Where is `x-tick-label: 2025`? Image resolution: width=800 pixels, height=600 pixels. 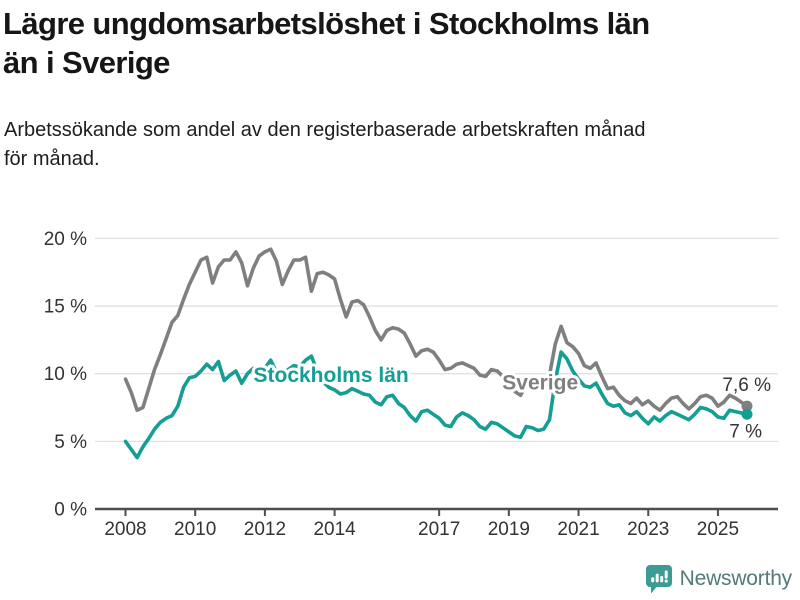 x-tick-label: 2025 is located at coordinates (718, 529).